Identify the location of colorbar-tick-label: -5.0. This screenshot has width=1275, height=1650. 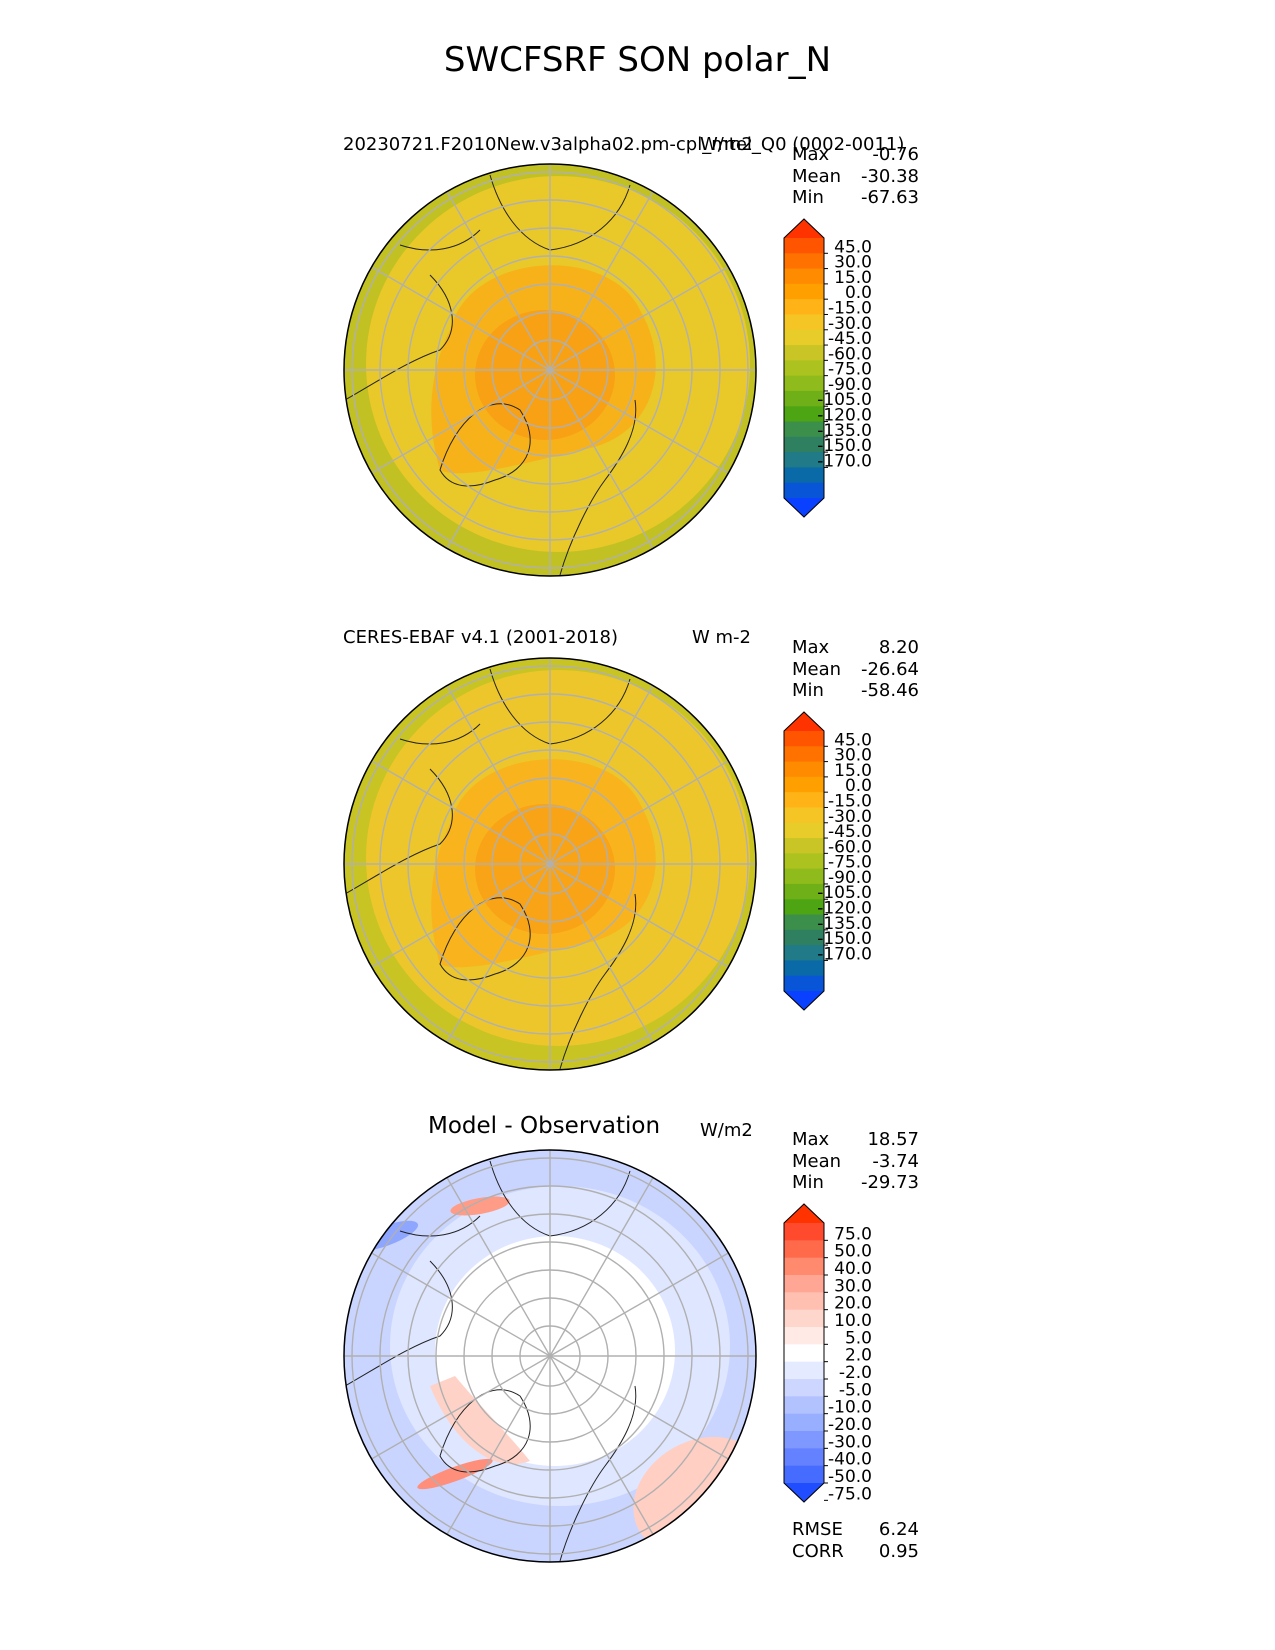
(855, 1390).